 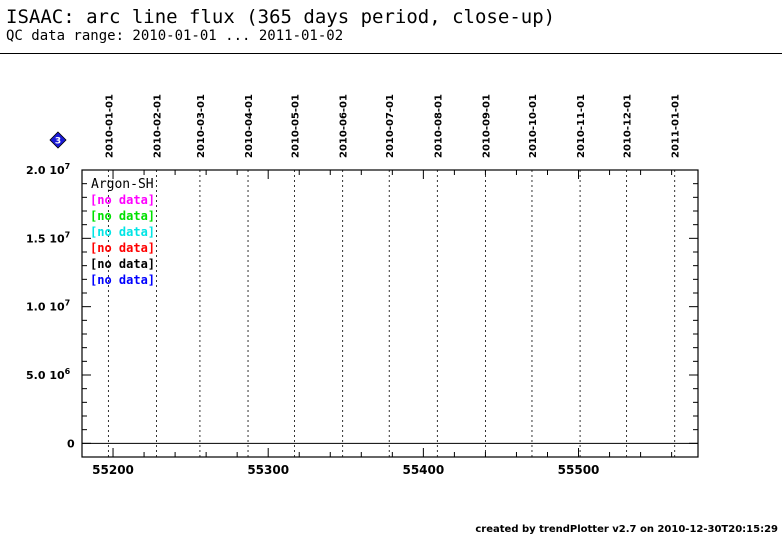 I want to click on y-tick-label: 1.5 107, so click(x=48, y=237).